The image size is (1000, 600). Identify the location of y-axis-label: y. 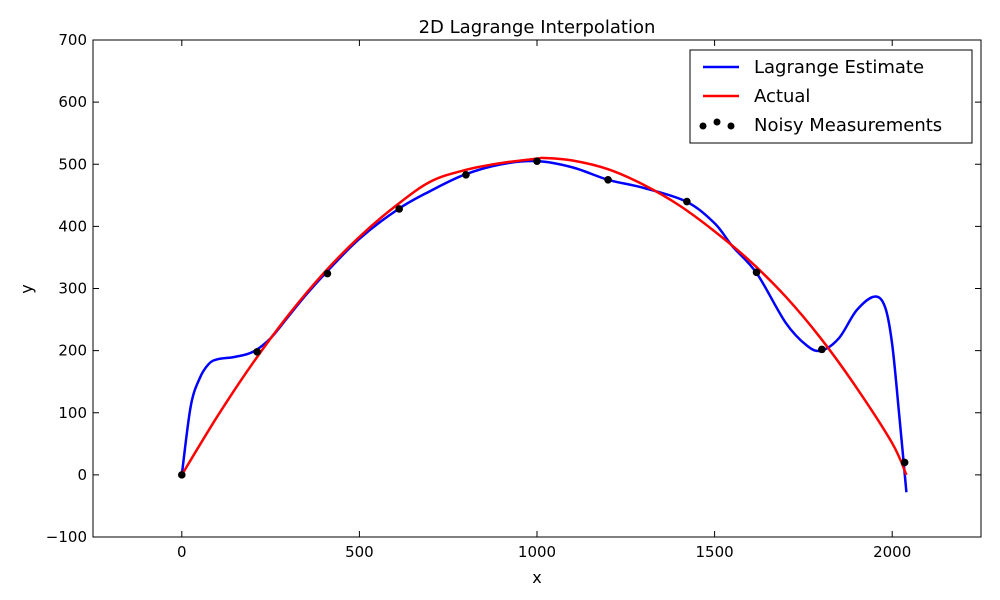
(26, 288).